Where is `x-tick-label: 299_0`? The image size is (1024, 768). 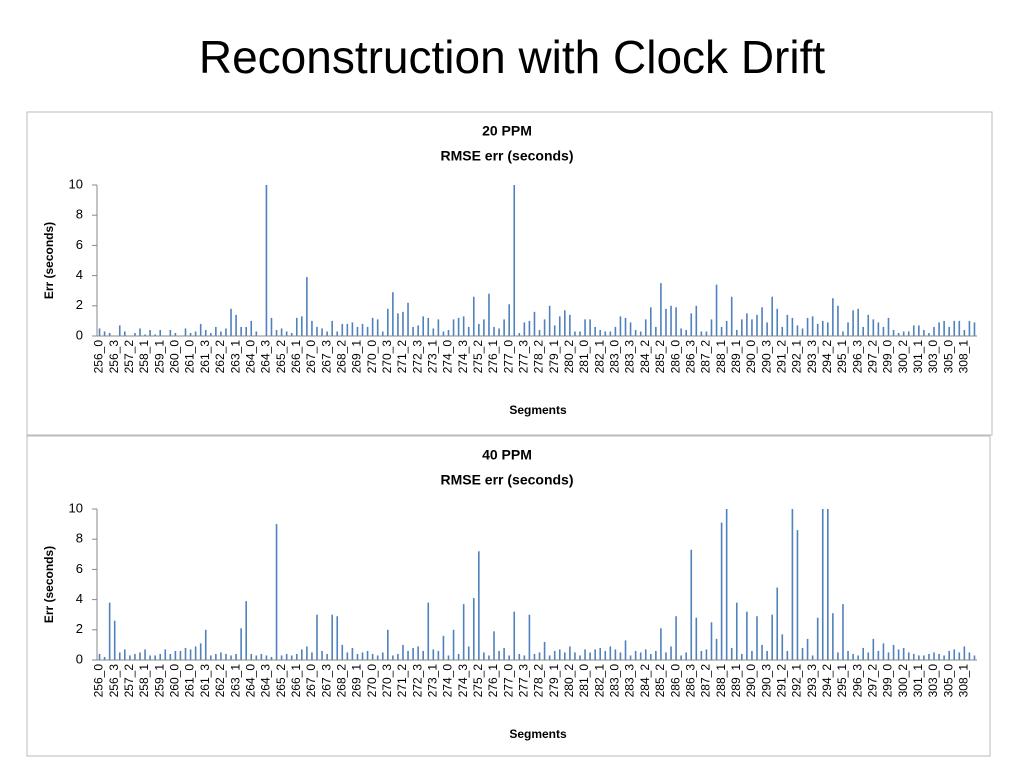 x-tick-label: 299_0 is located at coordinates (888, 681).